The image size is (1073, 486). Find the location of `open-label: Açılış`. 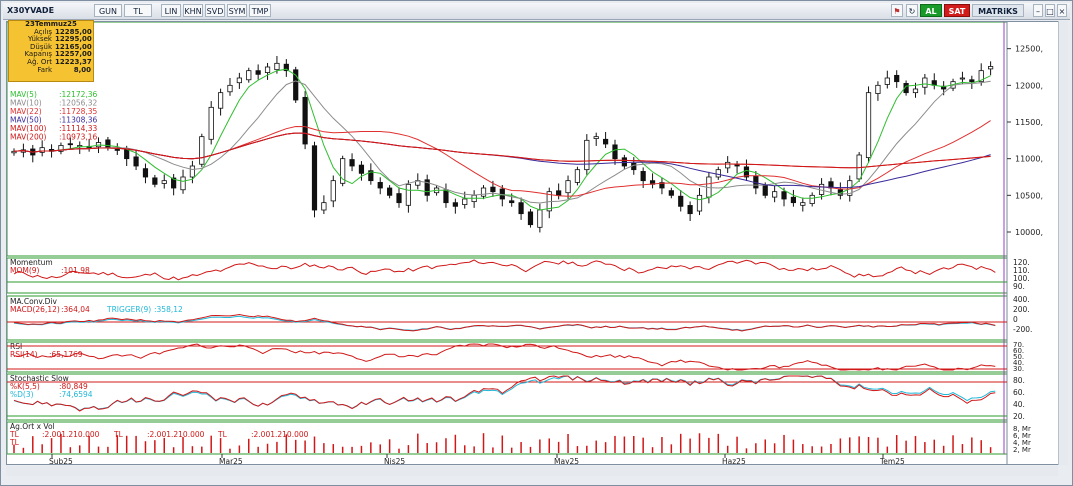

open-label: Açılış is located at coordinates (43, 31).